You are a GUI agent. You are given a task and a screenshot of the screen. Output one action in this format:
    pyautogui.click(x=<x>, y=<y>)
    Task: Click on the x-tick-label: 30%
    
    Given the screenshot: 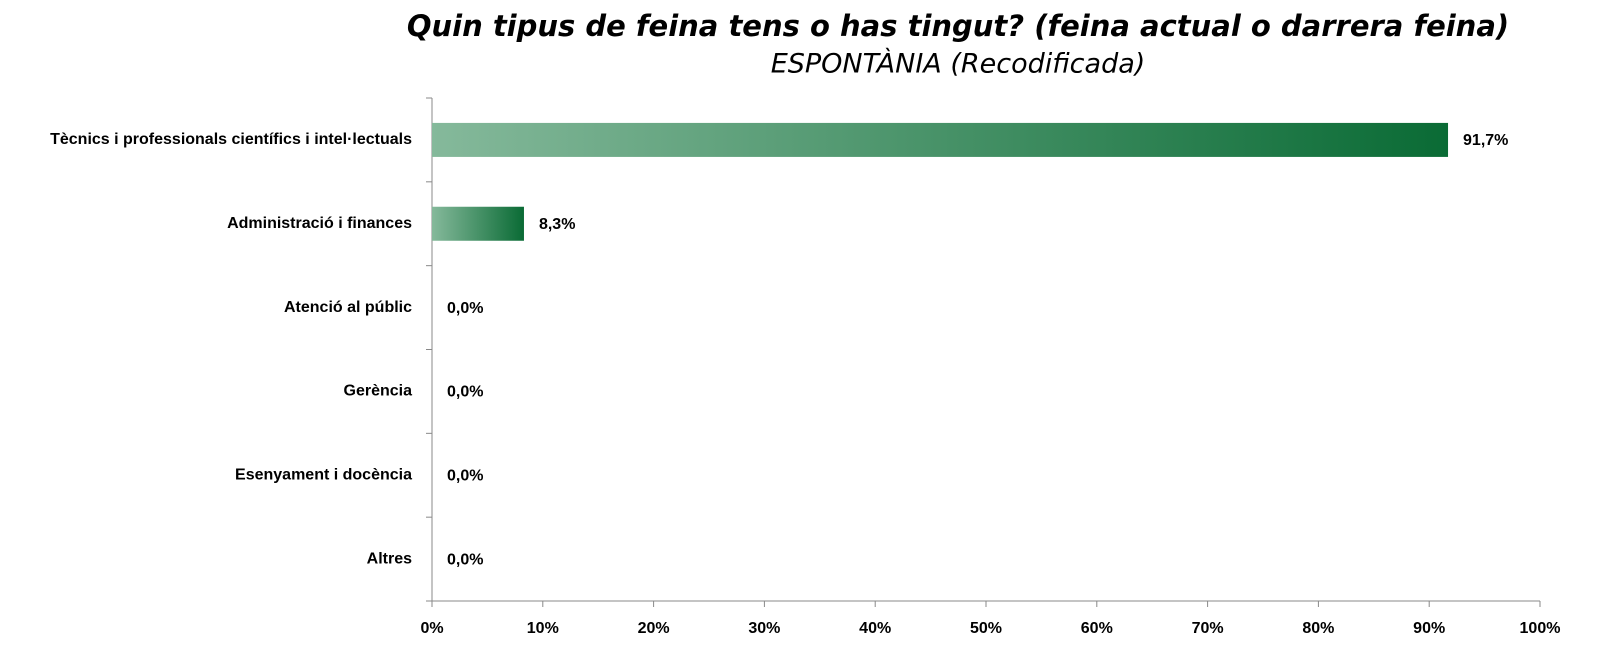 What is the action you would take?
    pyautogui.click(x=764, y=628)
    